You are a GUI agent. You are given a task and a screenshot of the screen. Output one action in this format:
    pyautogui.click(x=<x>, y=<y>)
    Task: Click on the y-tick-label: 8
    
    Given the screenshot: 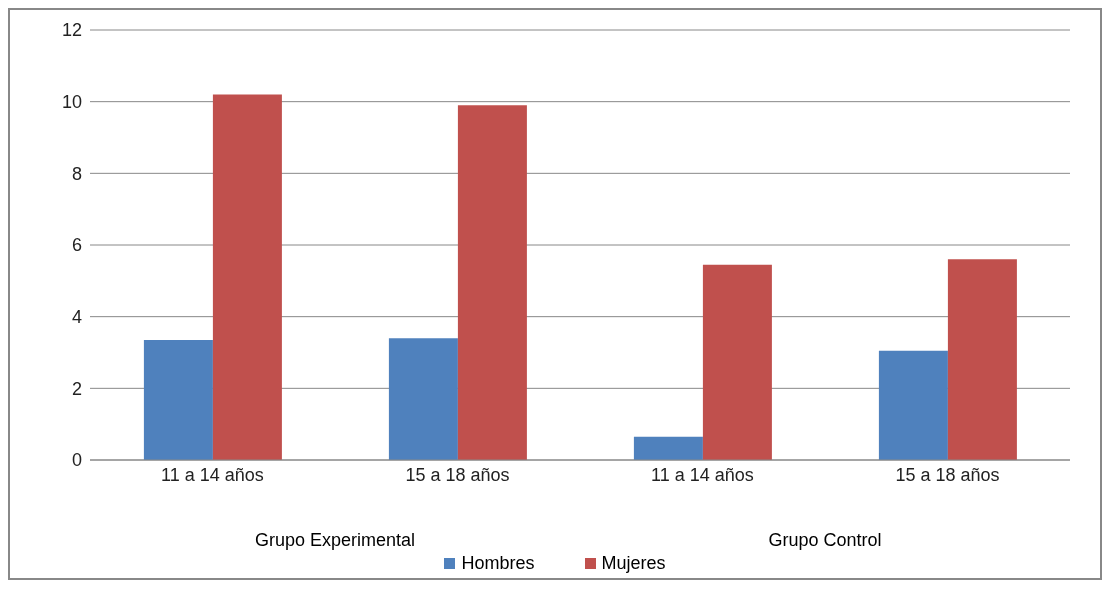 What is the action you would take?
    pyautogui.click(x=76, y=173)
    